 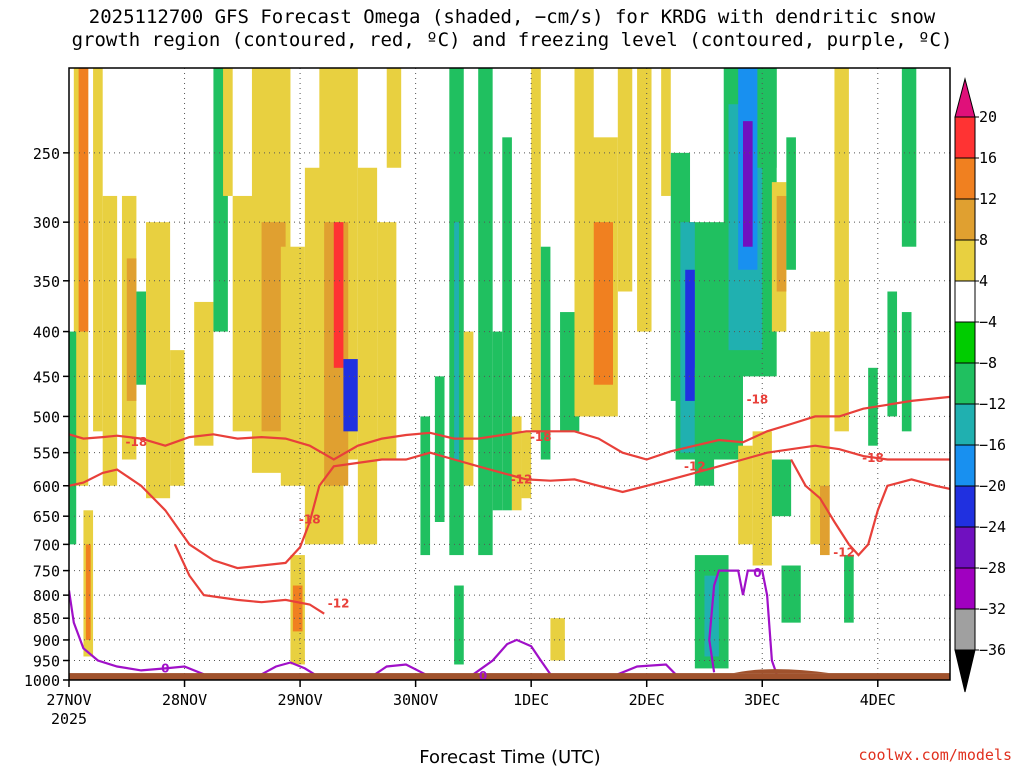 I want to click on y-tick-label: 600, so click(x=46, y=487).